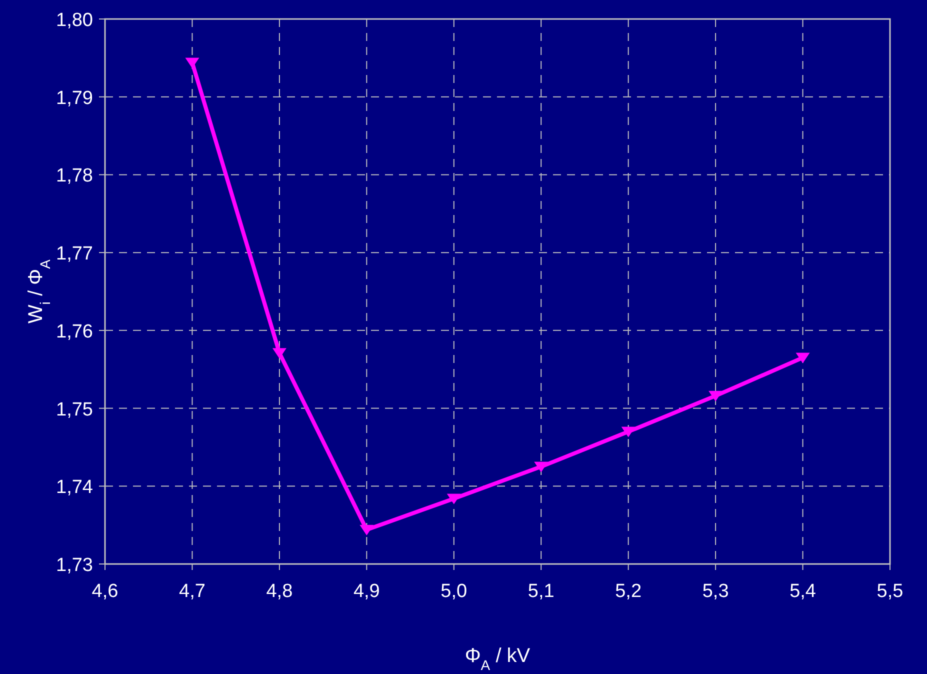  I want to click on y-tick-label: 1,74, so click(75, 487).